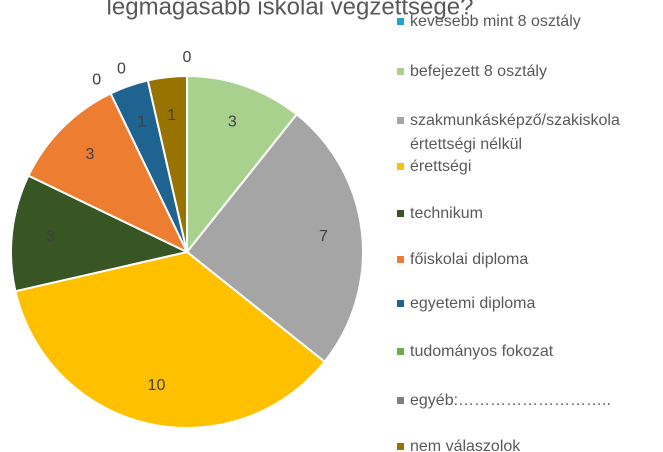  What do you see at coordinates (157, 385) in the screenshot?
I see `data-label: 10` at bounding box center [157, 385].